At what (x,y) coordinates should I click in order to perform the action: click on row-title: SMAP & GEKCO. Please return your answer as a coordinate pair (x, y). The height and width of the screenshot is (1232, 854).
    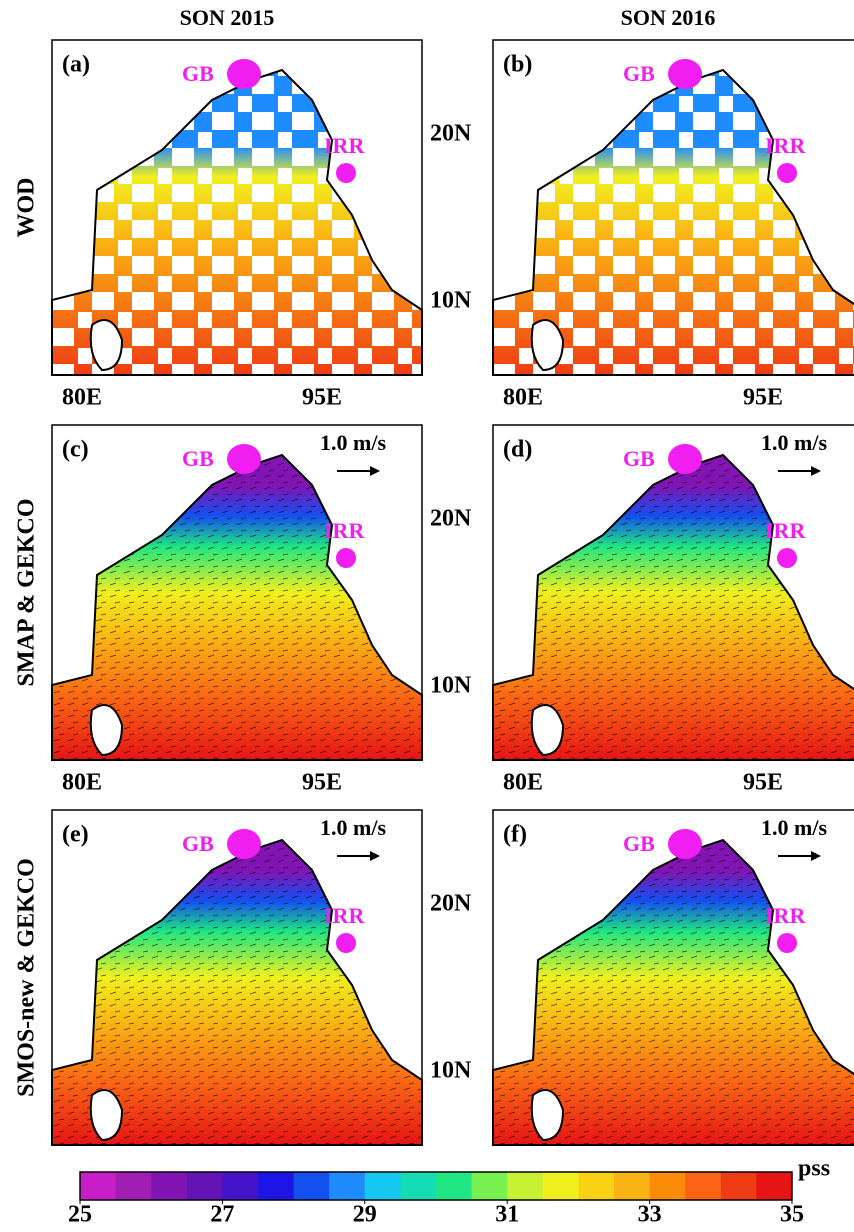
    Looking at the image, I should click on (27, 592).